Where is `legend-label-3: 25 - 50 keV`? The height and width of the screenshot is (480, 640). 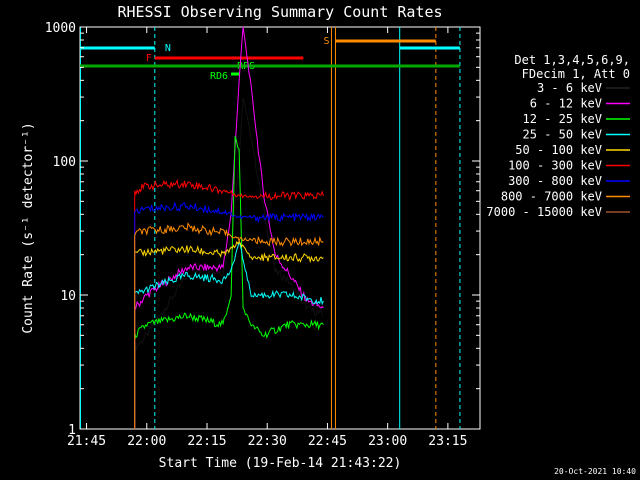
legend-label-3: 25 - 50 keV is located at coordinates (562, 135).